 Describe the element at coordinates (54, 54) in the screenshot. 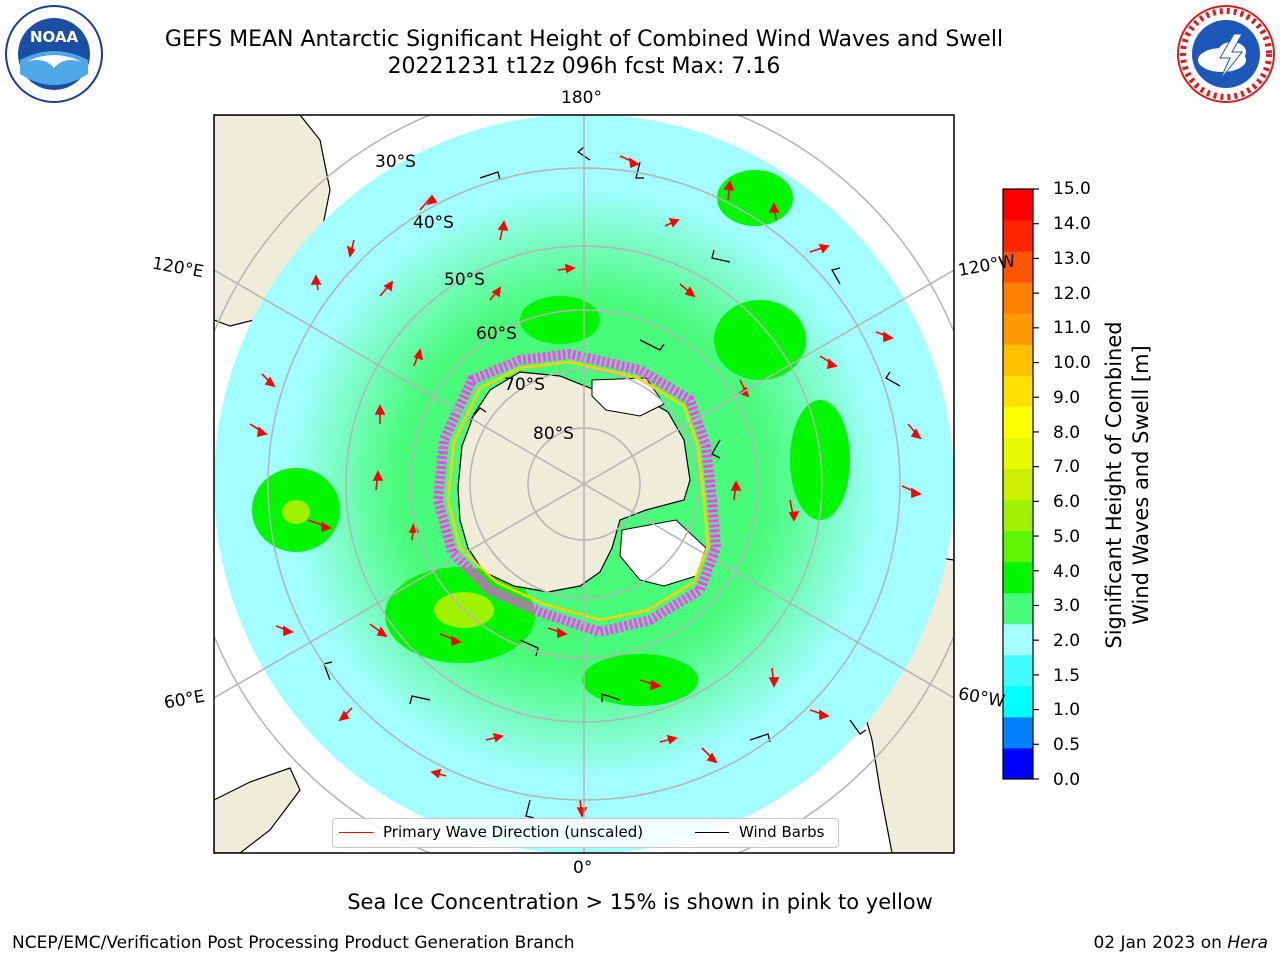

I see `noaa-logo: NOAA` at that location.